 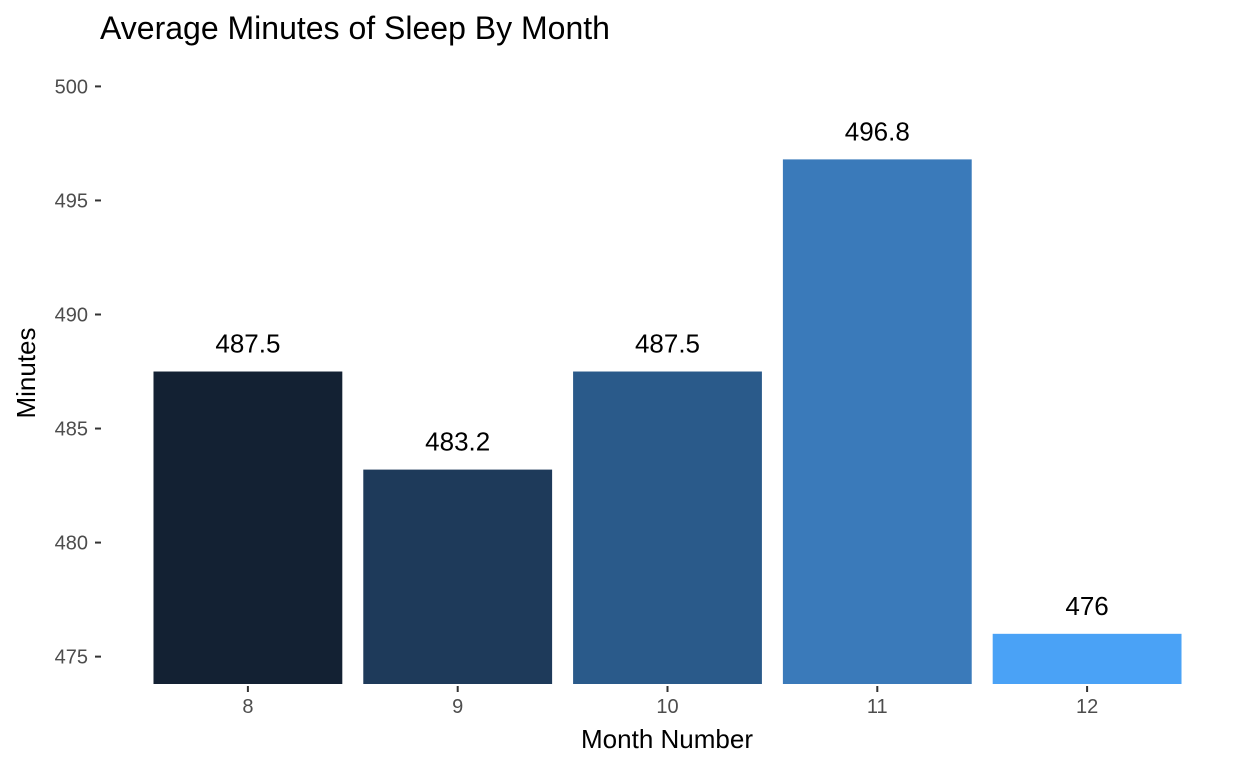 What do you see at coordinates (71, 658) in the screenshot?
I see `y-tick-label: 475` at bounding box center [71, 658].